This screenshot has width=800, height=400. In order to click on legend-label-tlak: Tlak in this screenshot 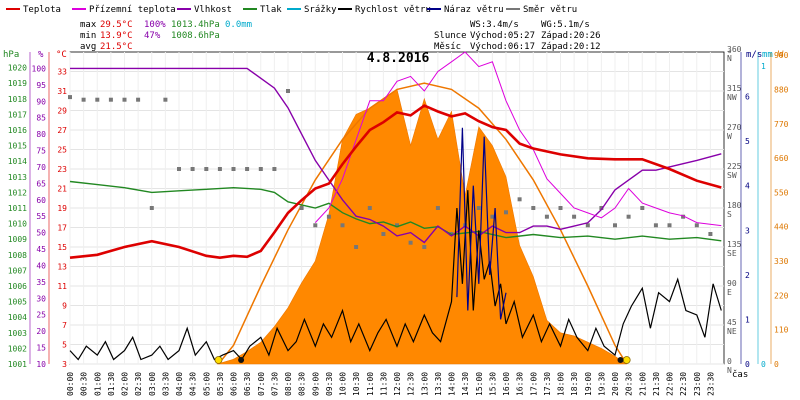, I will do `click(271, 10)`.